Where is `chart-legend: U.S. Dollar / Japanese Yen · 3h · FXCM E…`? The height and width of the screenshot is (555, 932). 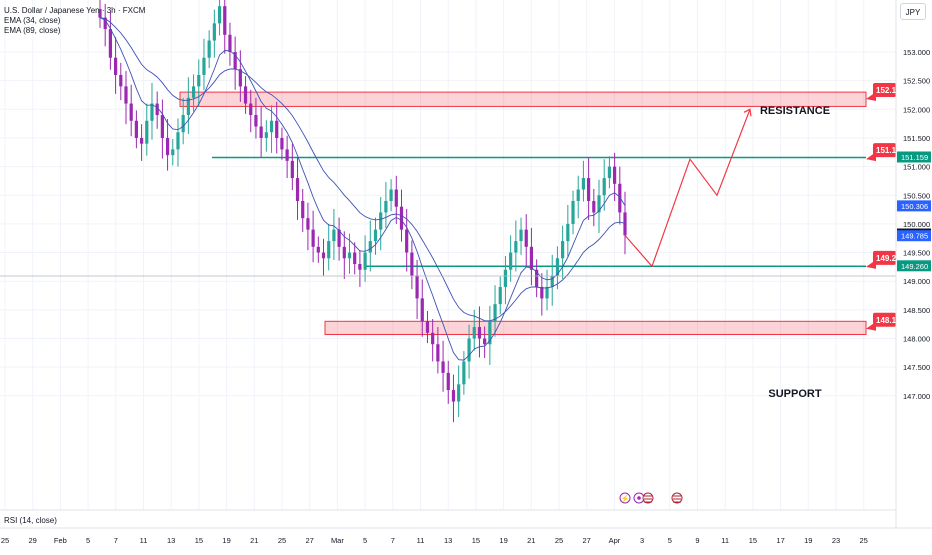 chart-legend: U.S. Dollar / Japanese Yen · 3h · FXCM E… is located at coordinates (74, 21).